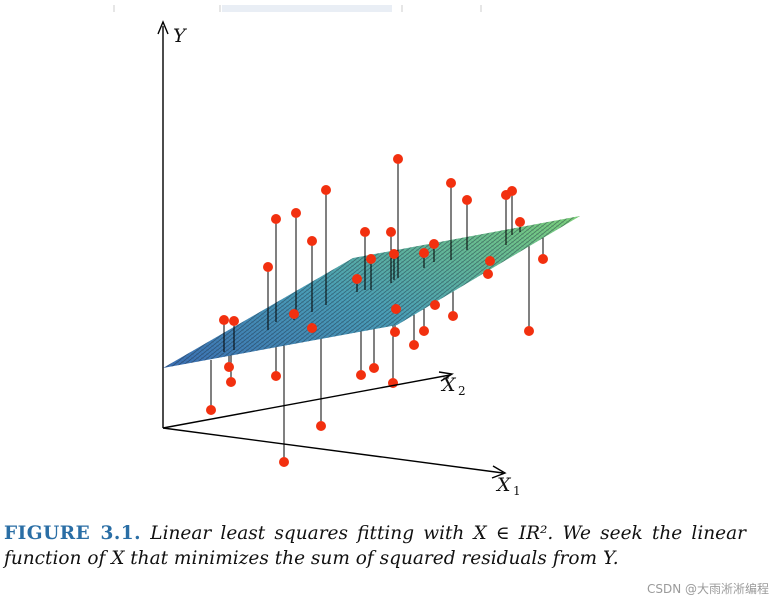 The height and width of the screenshot is (604, 775). What do you see at coordinates (503, 485) in the screenshot?
I see `x1-axis-label: X` at bounding box center [503, 485].